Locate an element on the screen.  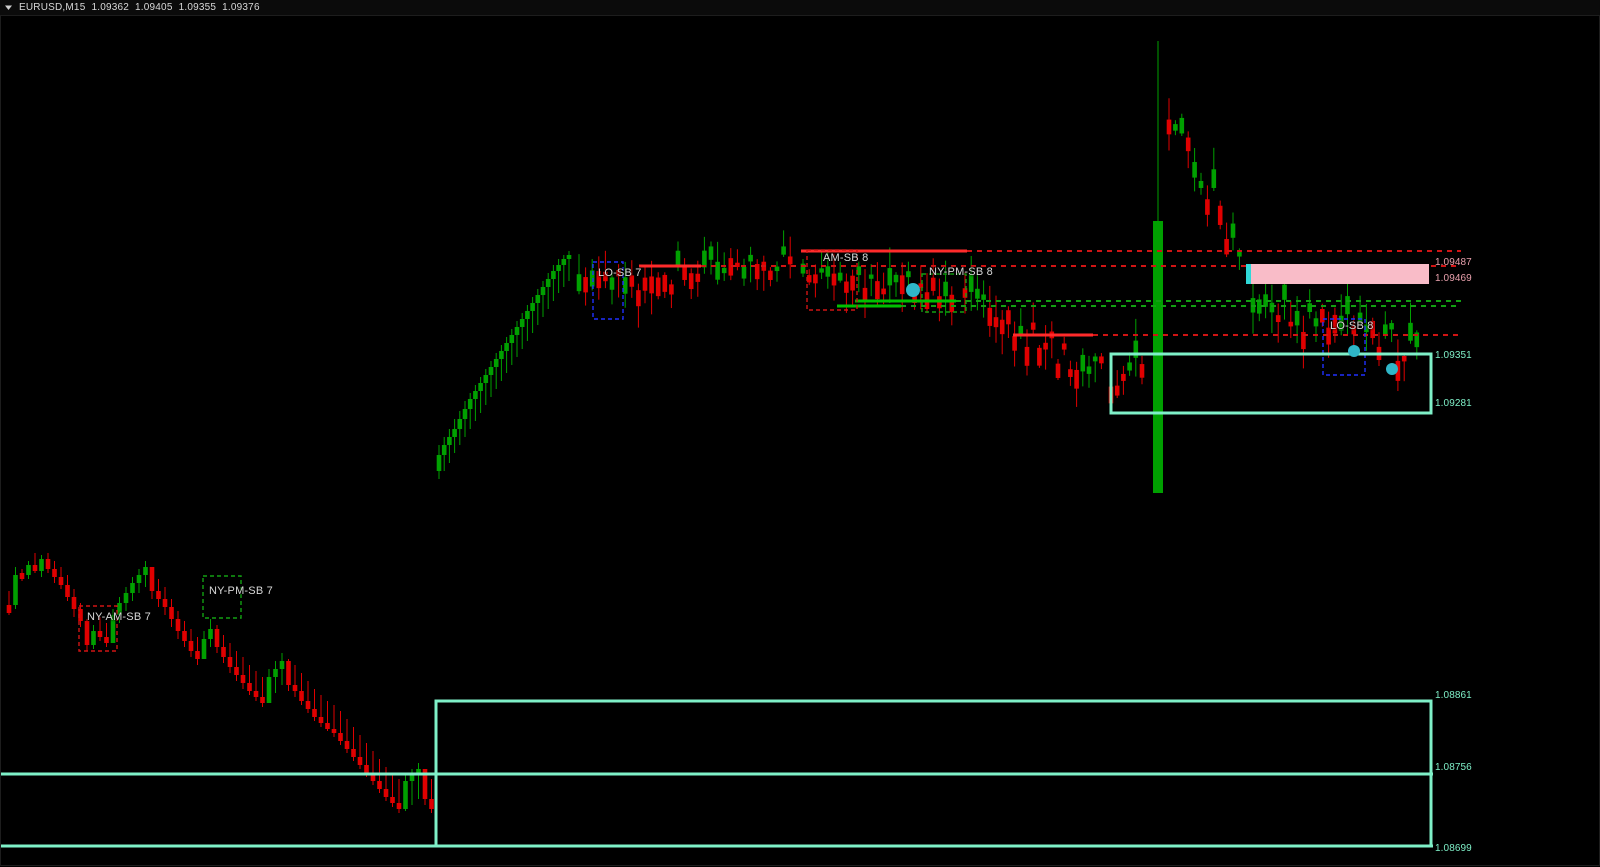
supply-zone-block is located at coordinates (1337, 274).